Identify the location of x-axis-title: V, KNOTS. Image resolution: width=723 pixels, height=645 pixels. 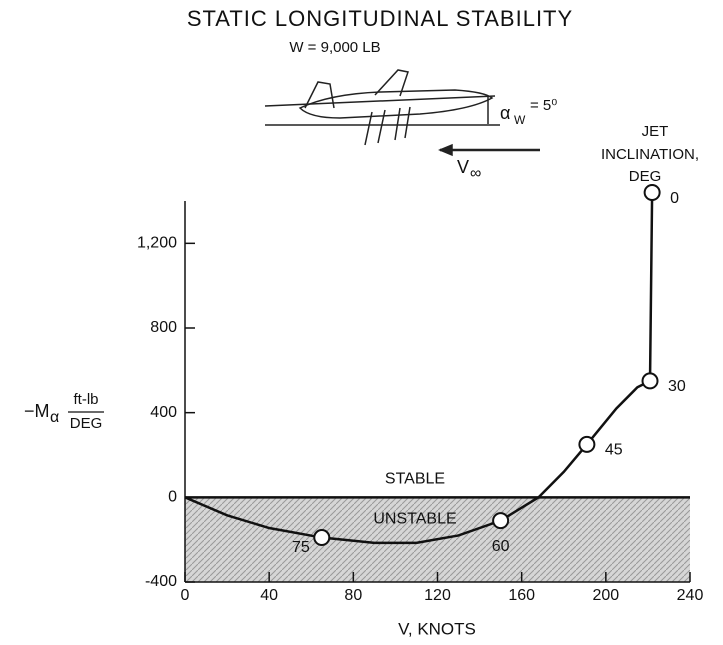
(437, 628).